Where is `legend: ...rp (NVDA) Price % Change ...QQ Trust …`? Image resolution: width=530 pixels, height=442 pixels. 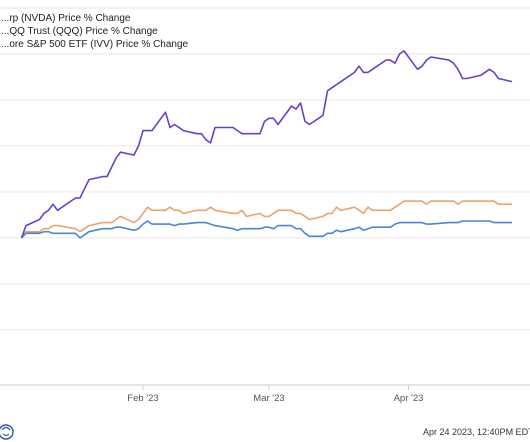 legend: ...rp (NVDA) Price % Change ...QQ Trust … is located at coordinates (95, 31).